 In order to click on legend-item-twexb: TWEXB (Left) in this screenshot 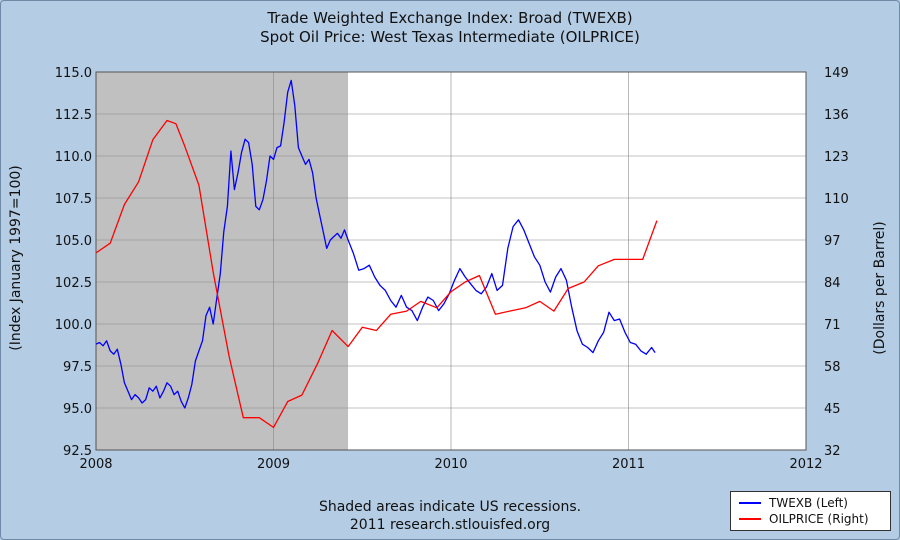, I will do `click(793, 503)`.